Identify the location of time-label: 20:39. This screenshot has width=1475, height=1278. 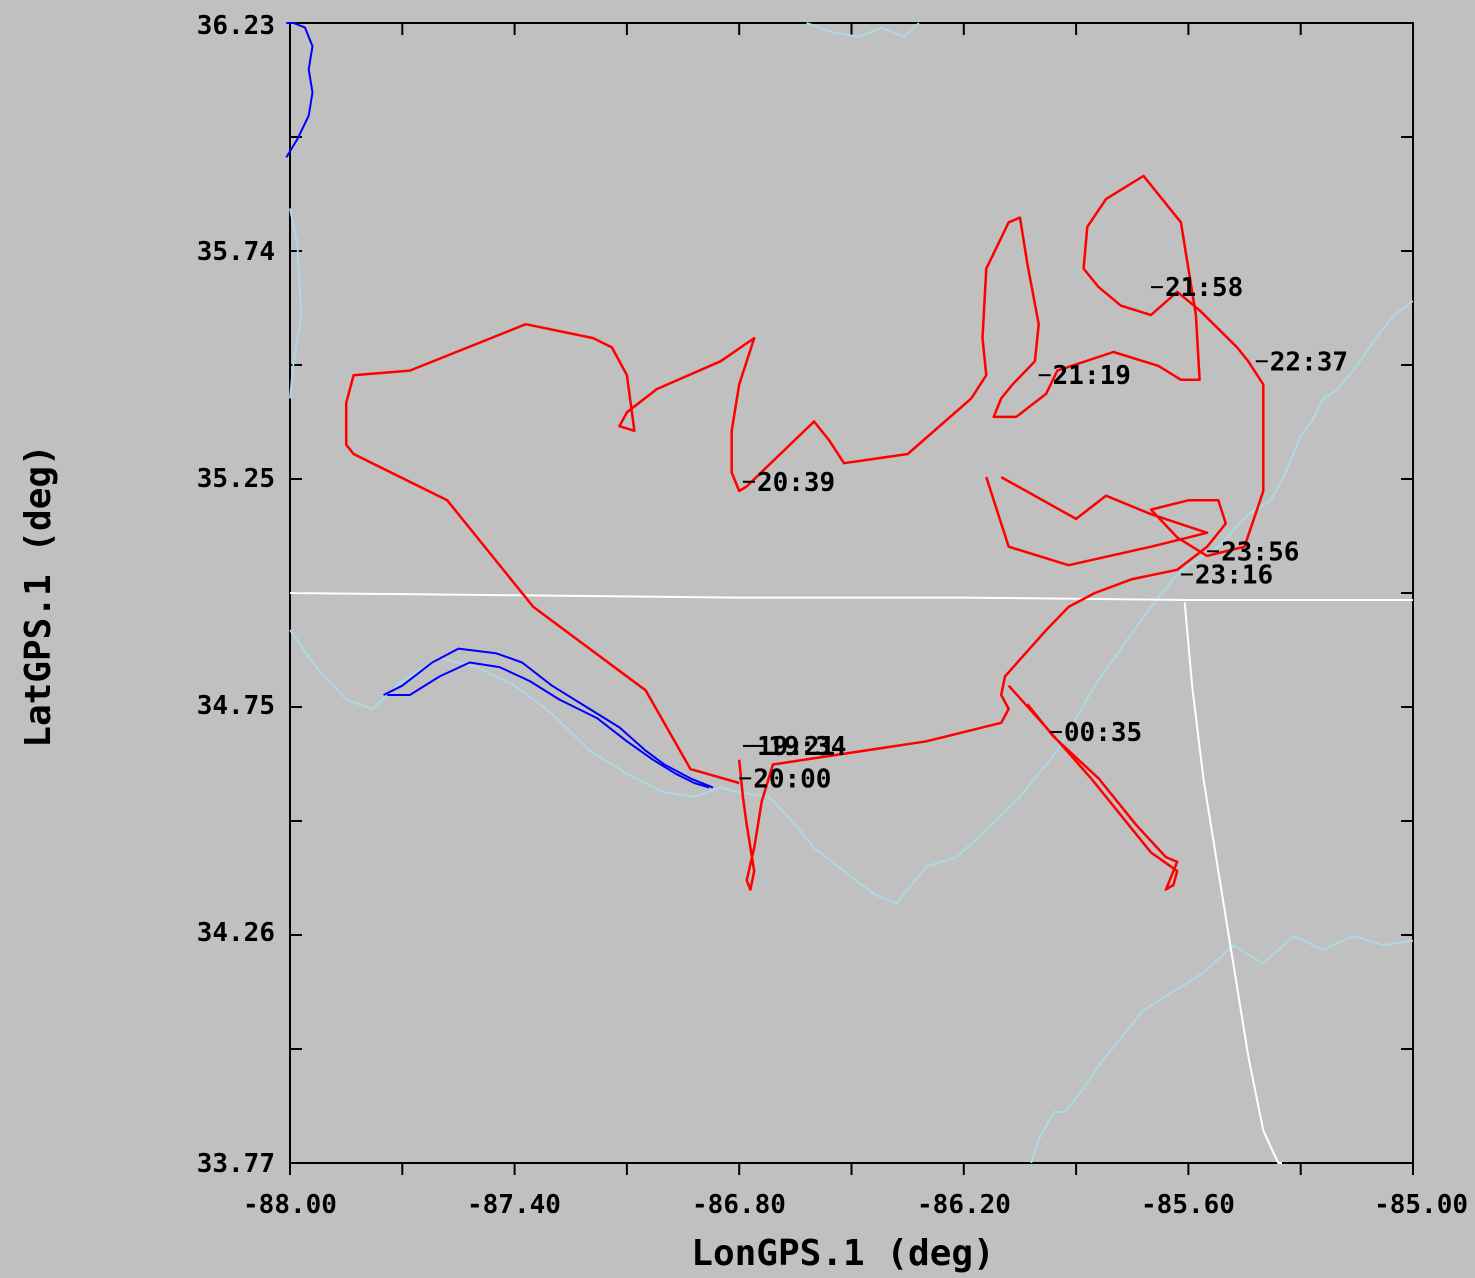
(796, 483).